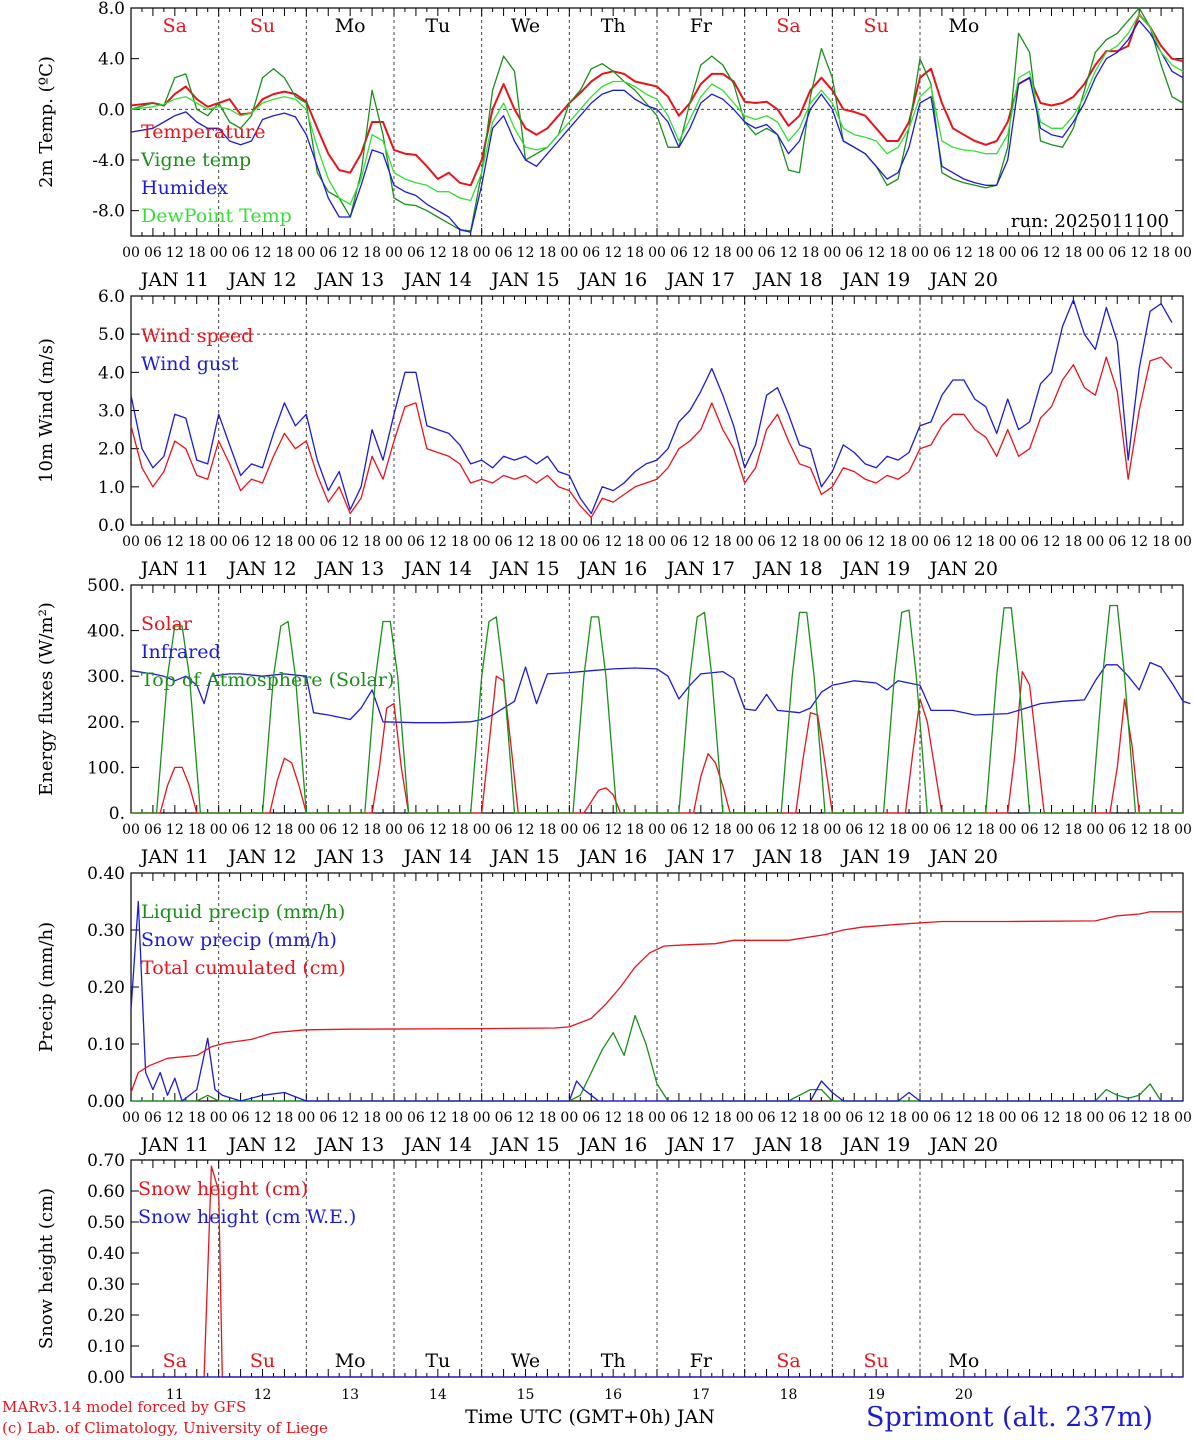 The height and width of the screenshot is (1440, 1194). I want to click on legend-entry: Liquid precip (mm/h), so click(243, 912).